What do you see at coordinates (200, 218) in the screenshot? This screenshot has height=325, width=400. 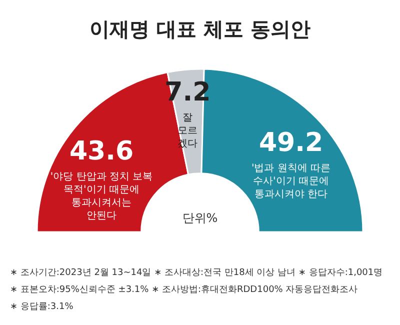 I see `text: 단위%` at bounding box center [200, 218].